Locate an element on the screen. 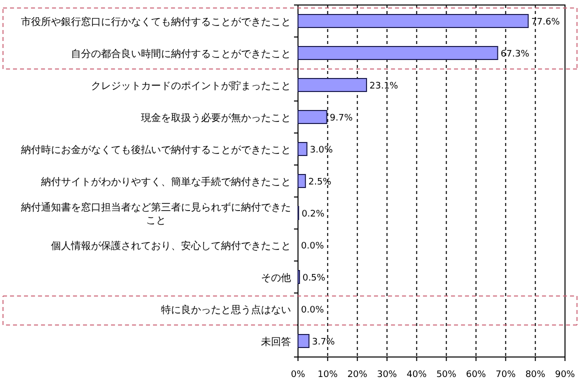 This screenshot has height=386, width=580. data-label: 2.5% is located at coordinates (320, 183).